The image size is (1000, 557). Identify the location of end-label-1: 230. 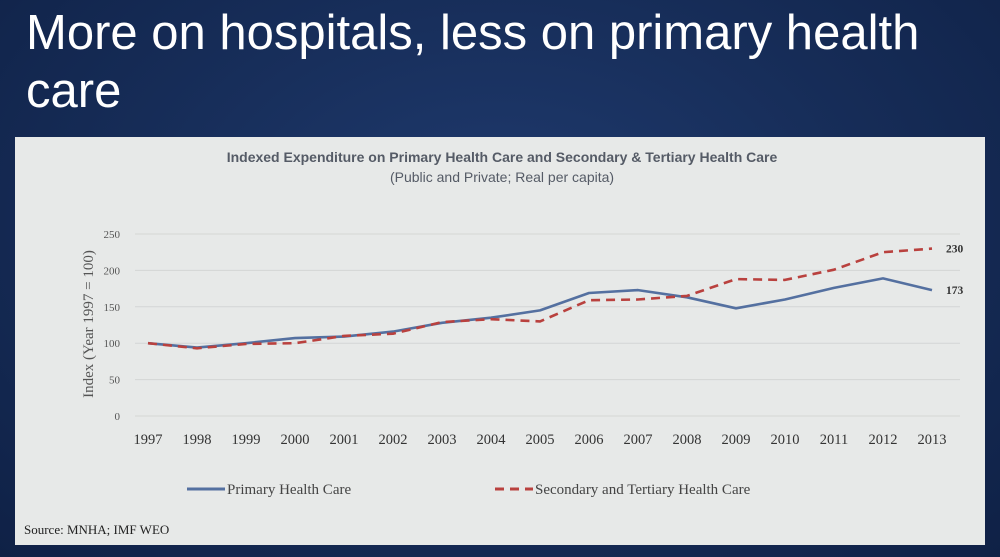
(955, 250).